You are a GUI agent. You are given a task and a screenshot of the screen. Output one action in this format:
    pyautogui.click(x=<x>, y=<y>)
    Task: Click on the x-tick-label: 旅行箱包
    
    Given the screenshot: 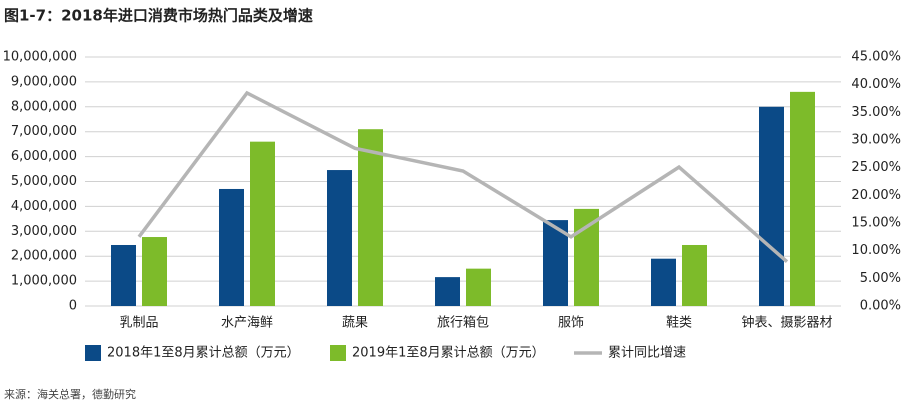 What is the action you would take?
    pyautogui.click(x=463, y=323)
    